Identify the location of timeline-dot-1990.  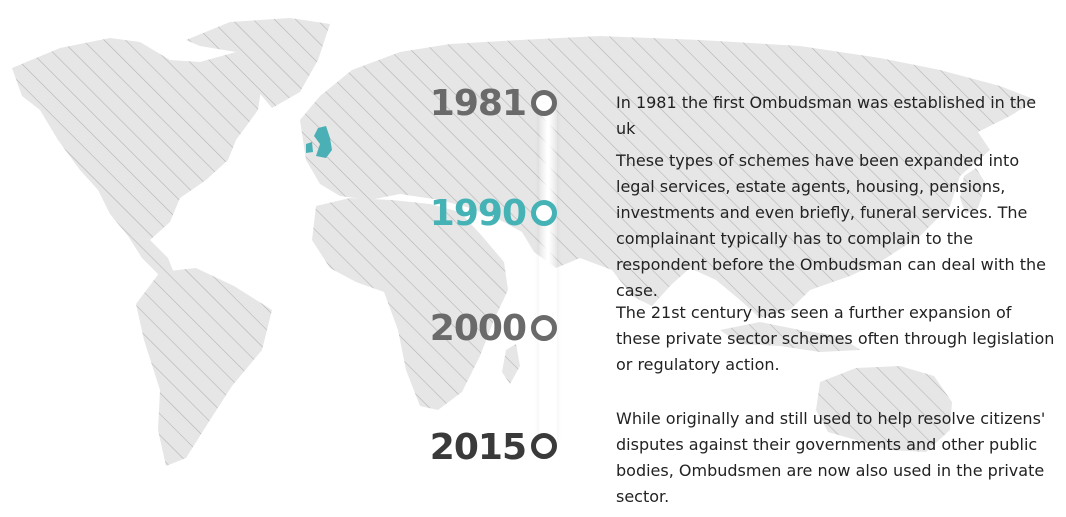
(544, 213).